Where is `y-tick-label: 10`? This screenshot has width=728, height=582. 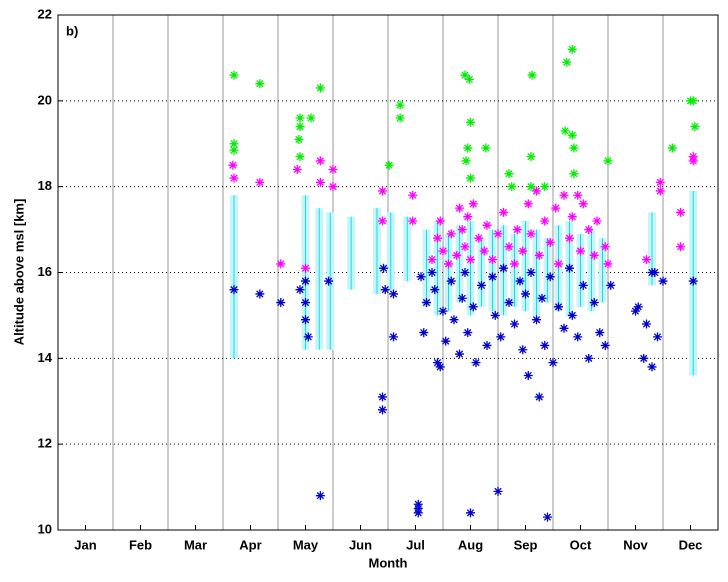 y-tick-label: 10 is located at coordinates (45, 528).